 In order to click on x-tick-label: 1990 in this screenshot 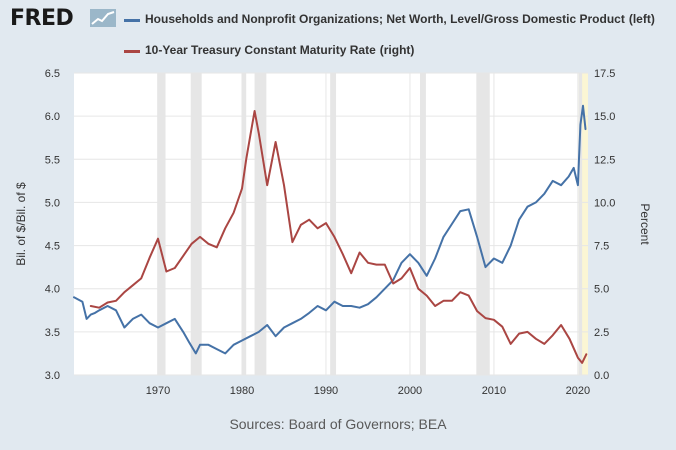, I will do `click(326, 391)`.